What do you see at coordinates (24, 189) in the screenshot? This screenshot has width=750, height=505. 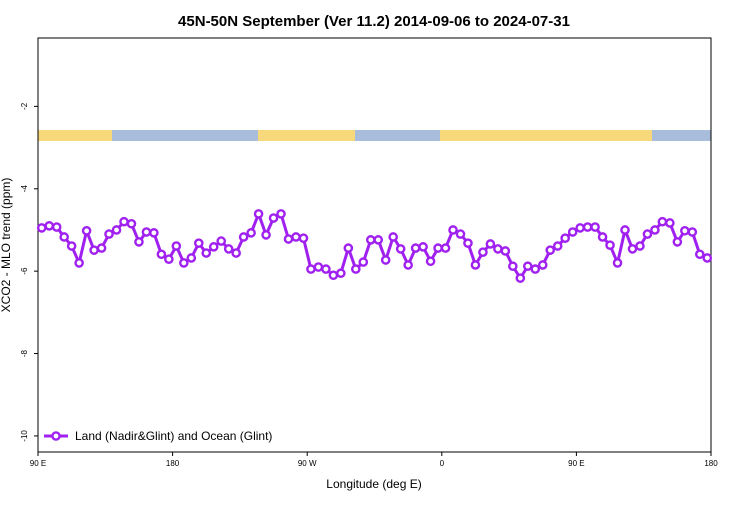 I see `y-tick-label: -4` at bounding box center [24, 189].